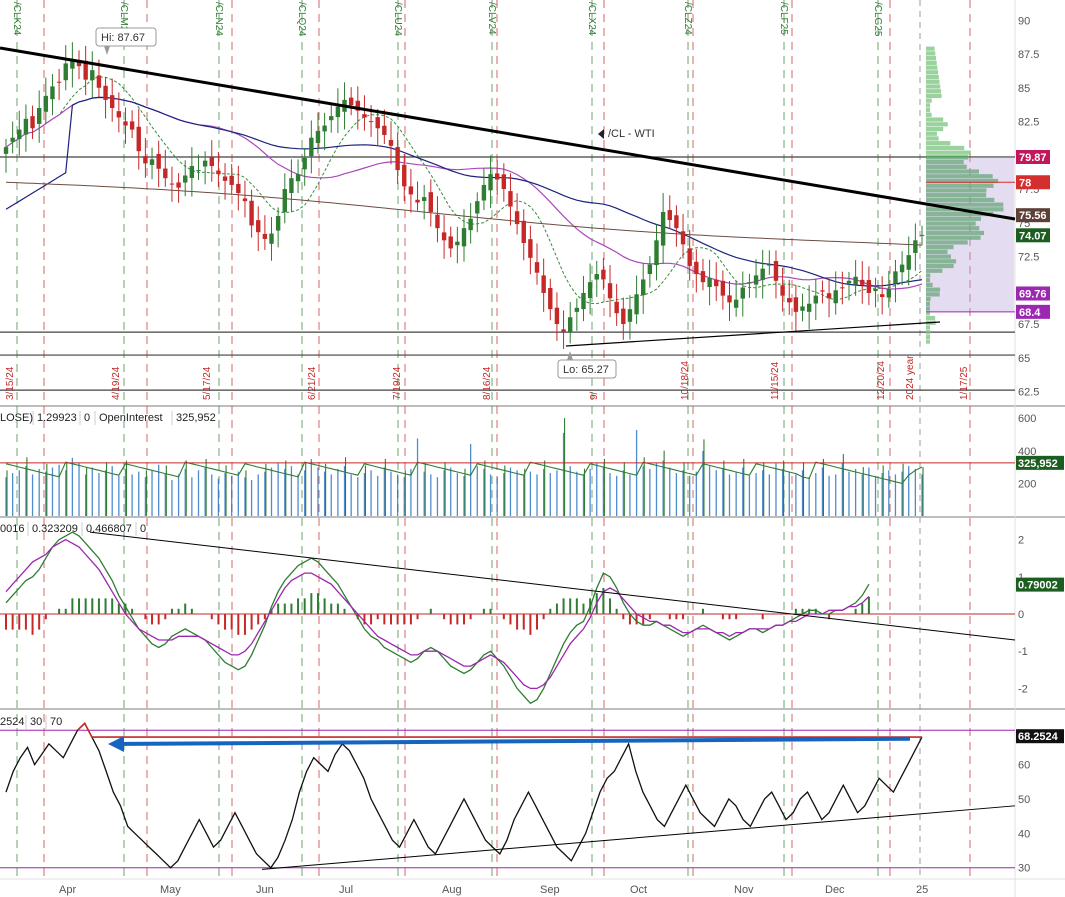 The height and width of the screenshot is (897, 1065). Describe the element at coordinates (397, 383) in the screenshot. I see `date-label: 7/19/24` at that location.